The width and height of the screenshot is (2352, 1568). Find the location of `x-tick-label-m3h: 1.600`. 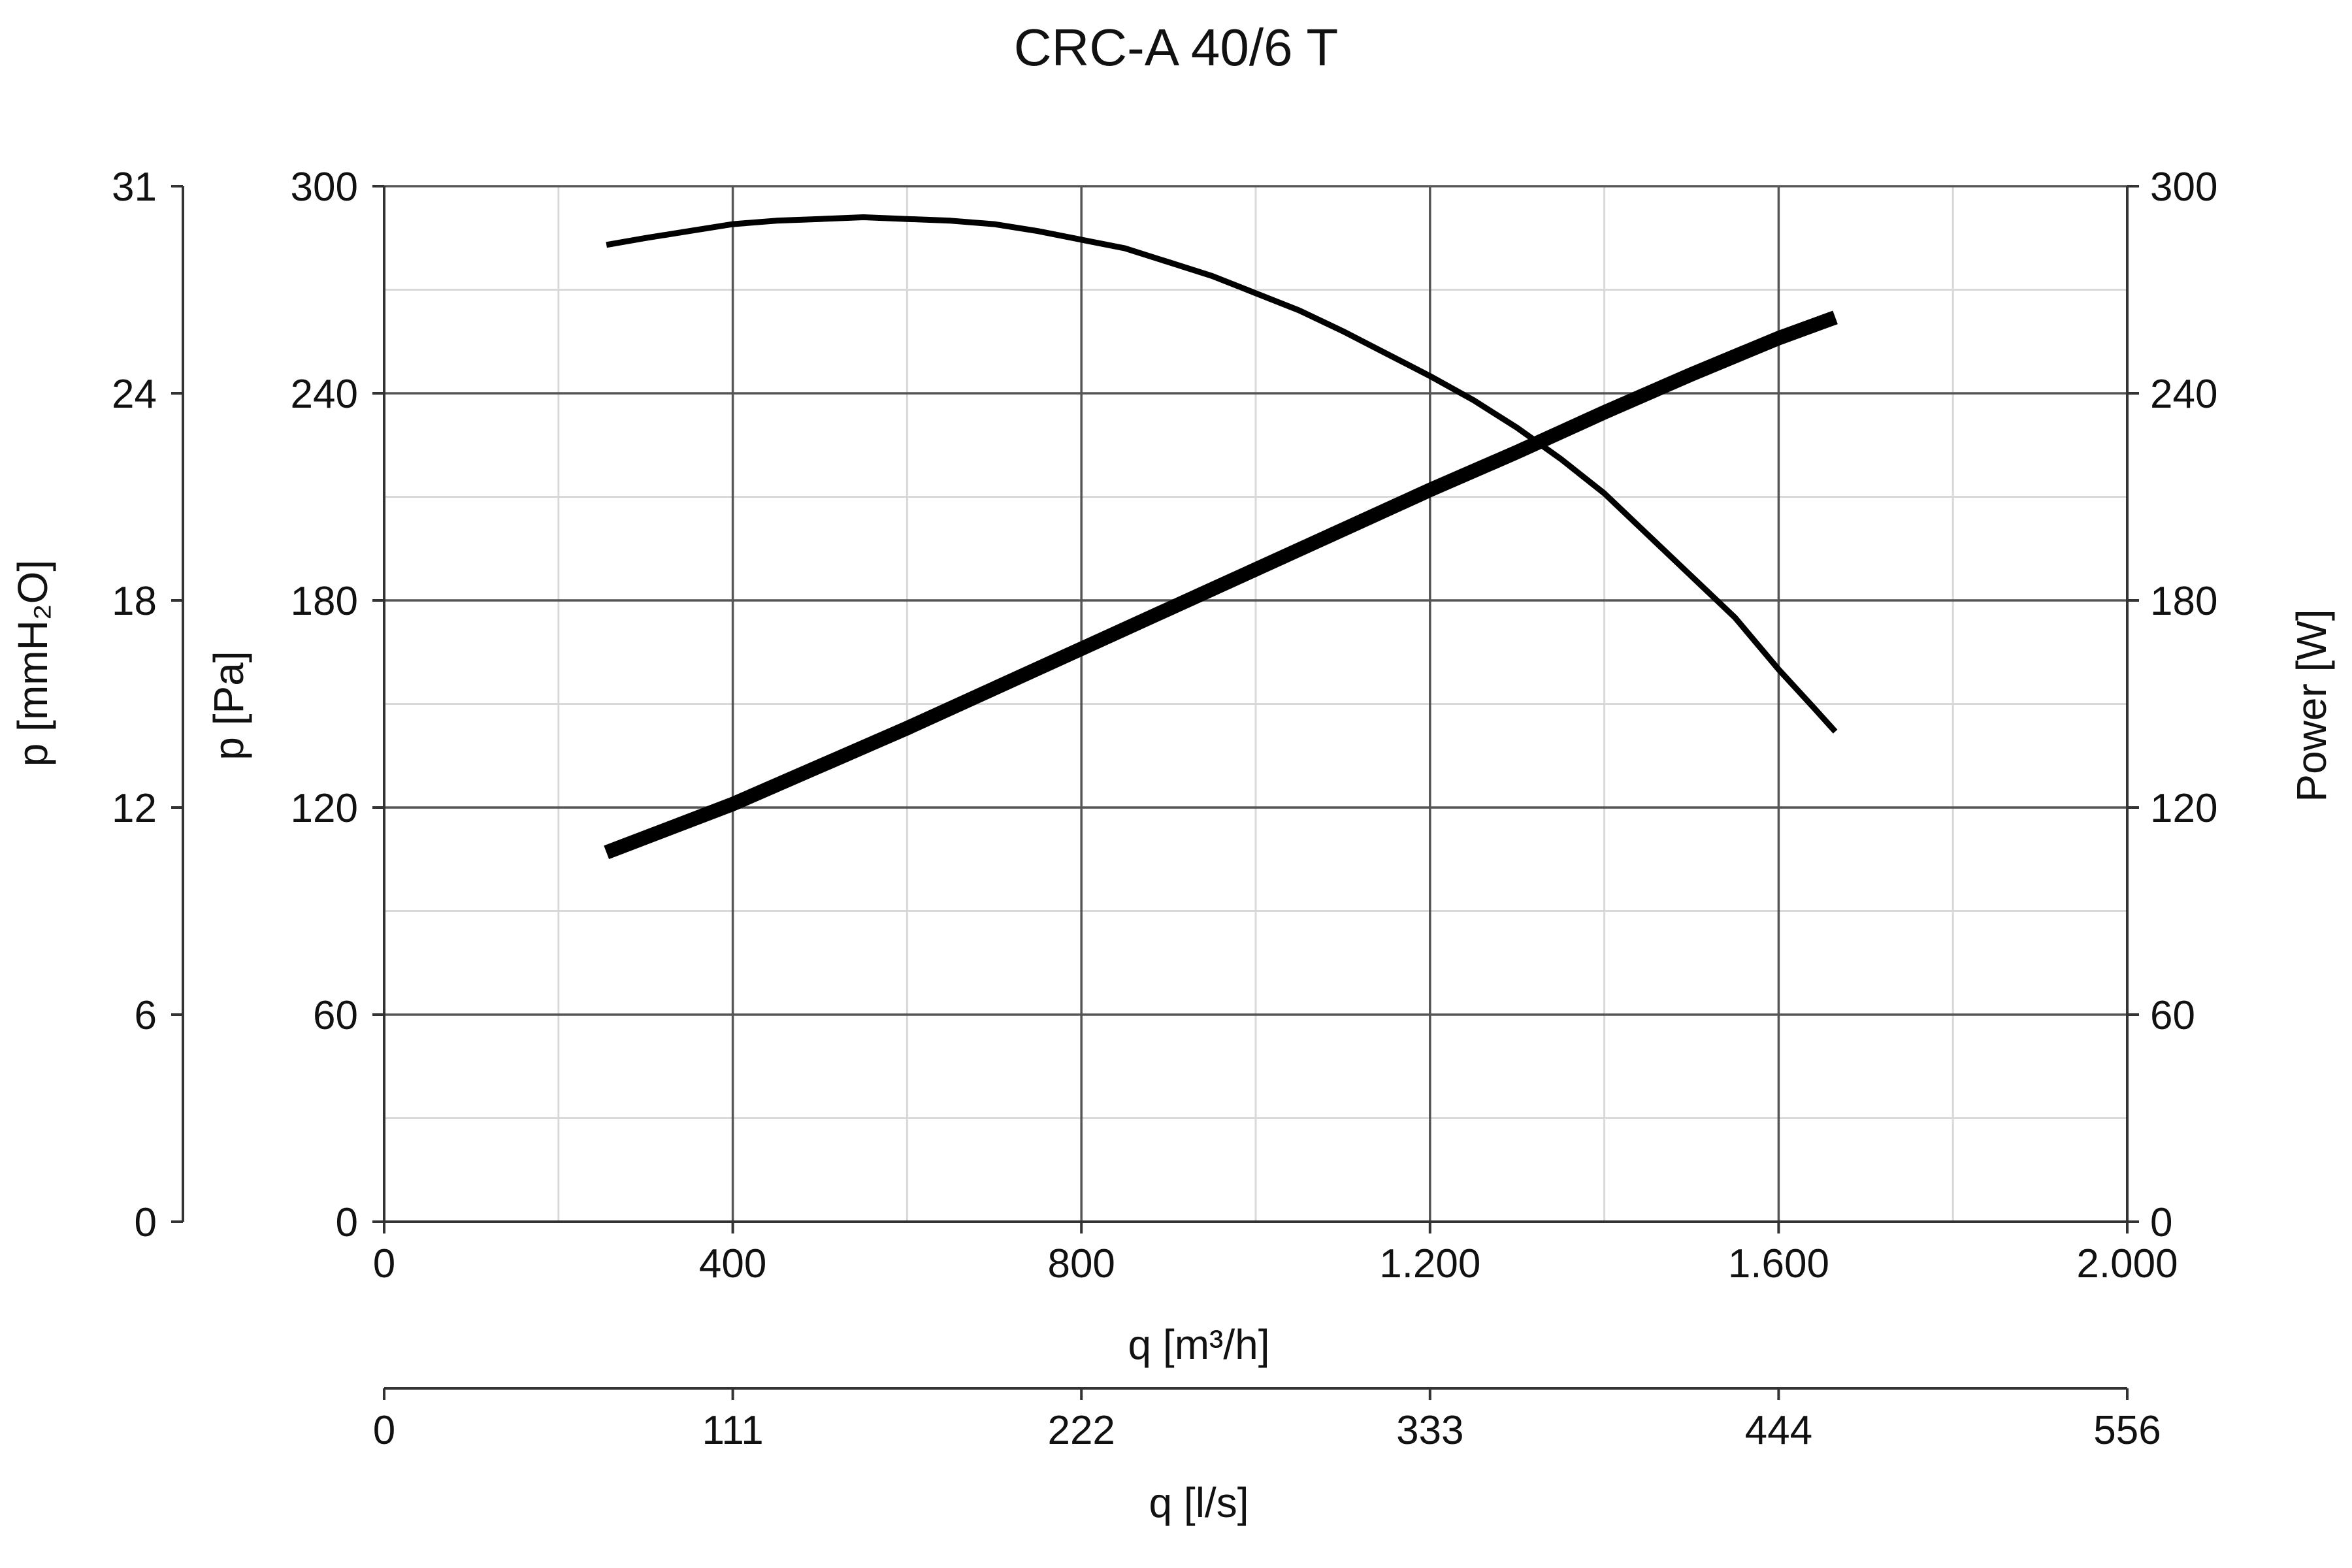

x-tick-label-m3h: 1.600 is located at coordinates (1778, 1263).